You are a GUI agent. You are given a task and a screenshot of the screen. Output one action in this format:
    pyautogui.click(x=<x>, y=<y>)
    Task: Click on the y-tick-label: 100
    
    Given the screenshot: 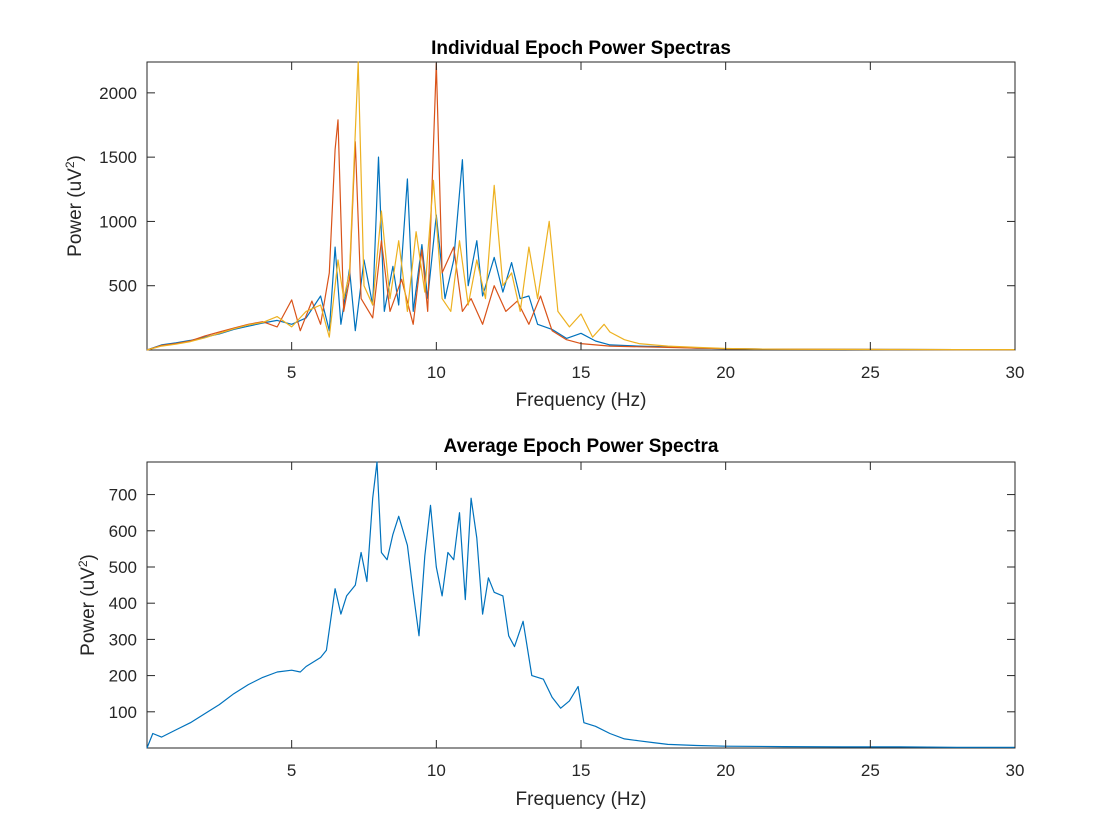 What is the action you would take?
    pyautogui.click(x=123, y=712)
    